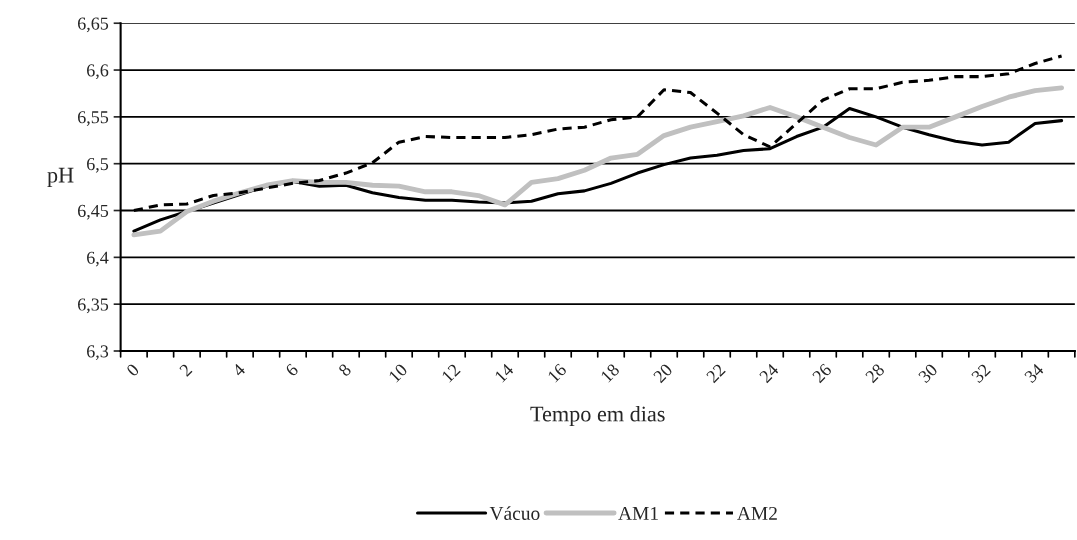  I want to click on x-tick-label: 6, so click(291, 369).